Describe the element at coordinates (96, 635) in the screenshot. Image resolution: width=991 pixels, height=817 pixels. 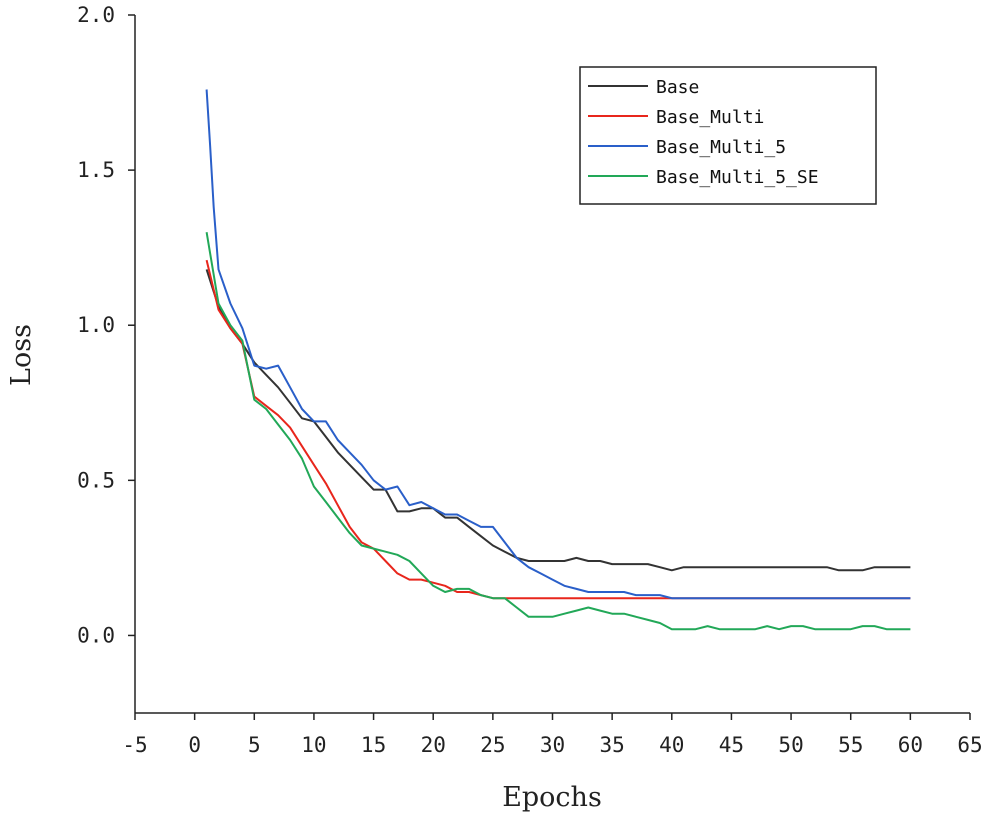
I see `y-tick-label: 0.0` at that location.